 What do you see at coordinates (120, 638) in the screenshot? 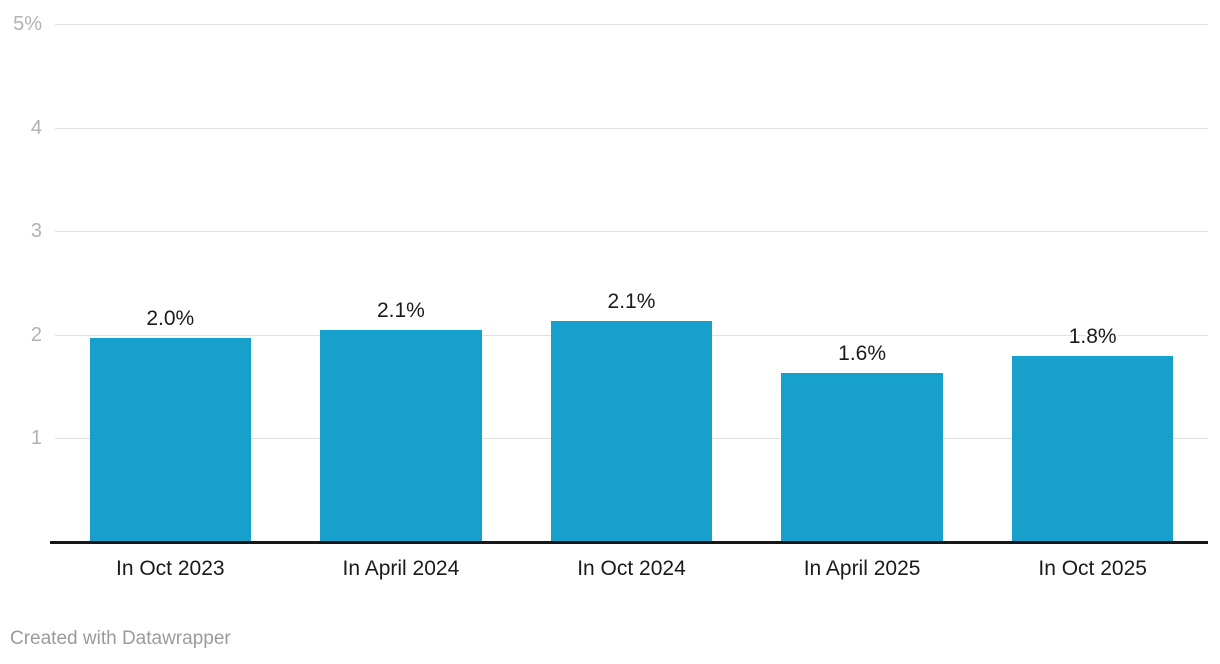
I see `datawrapper-credit-link: Created with Datawrapper` at bounding box center [120, 638].